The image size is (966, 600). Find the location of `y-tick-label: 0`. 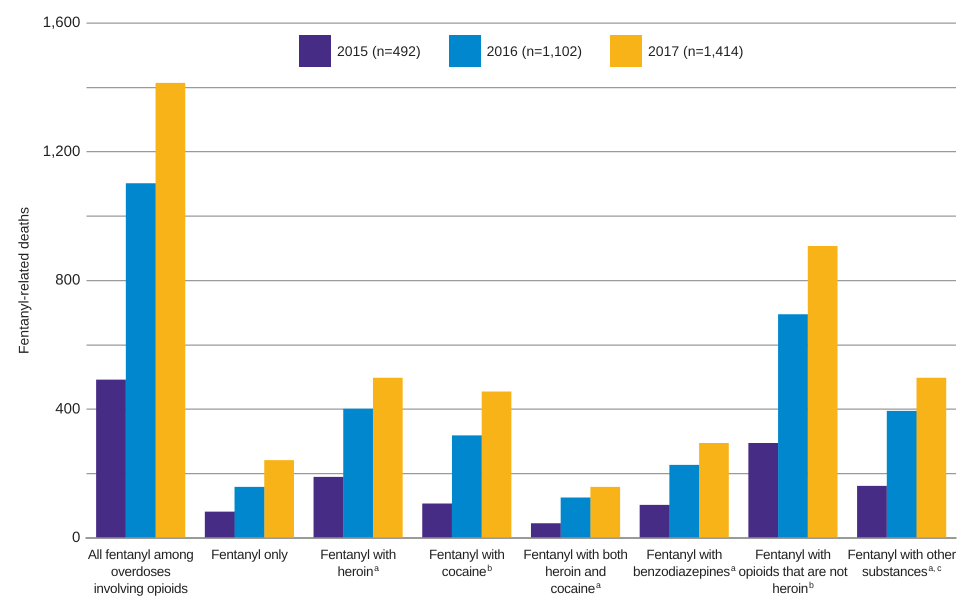

y-tick-label: 0 is located at coordinates (76, 537).